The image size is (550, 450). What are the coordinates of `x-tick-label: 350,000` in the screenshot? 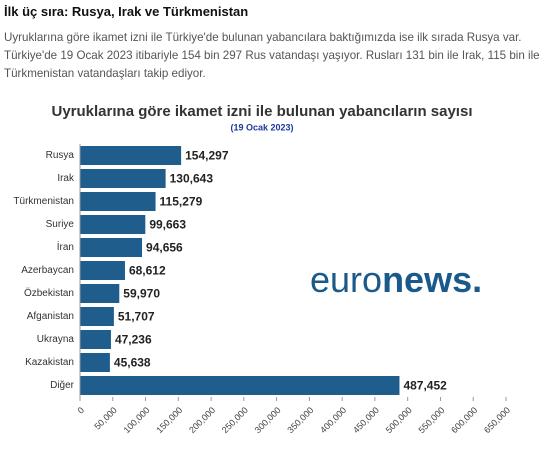 It's located at (300, 420).